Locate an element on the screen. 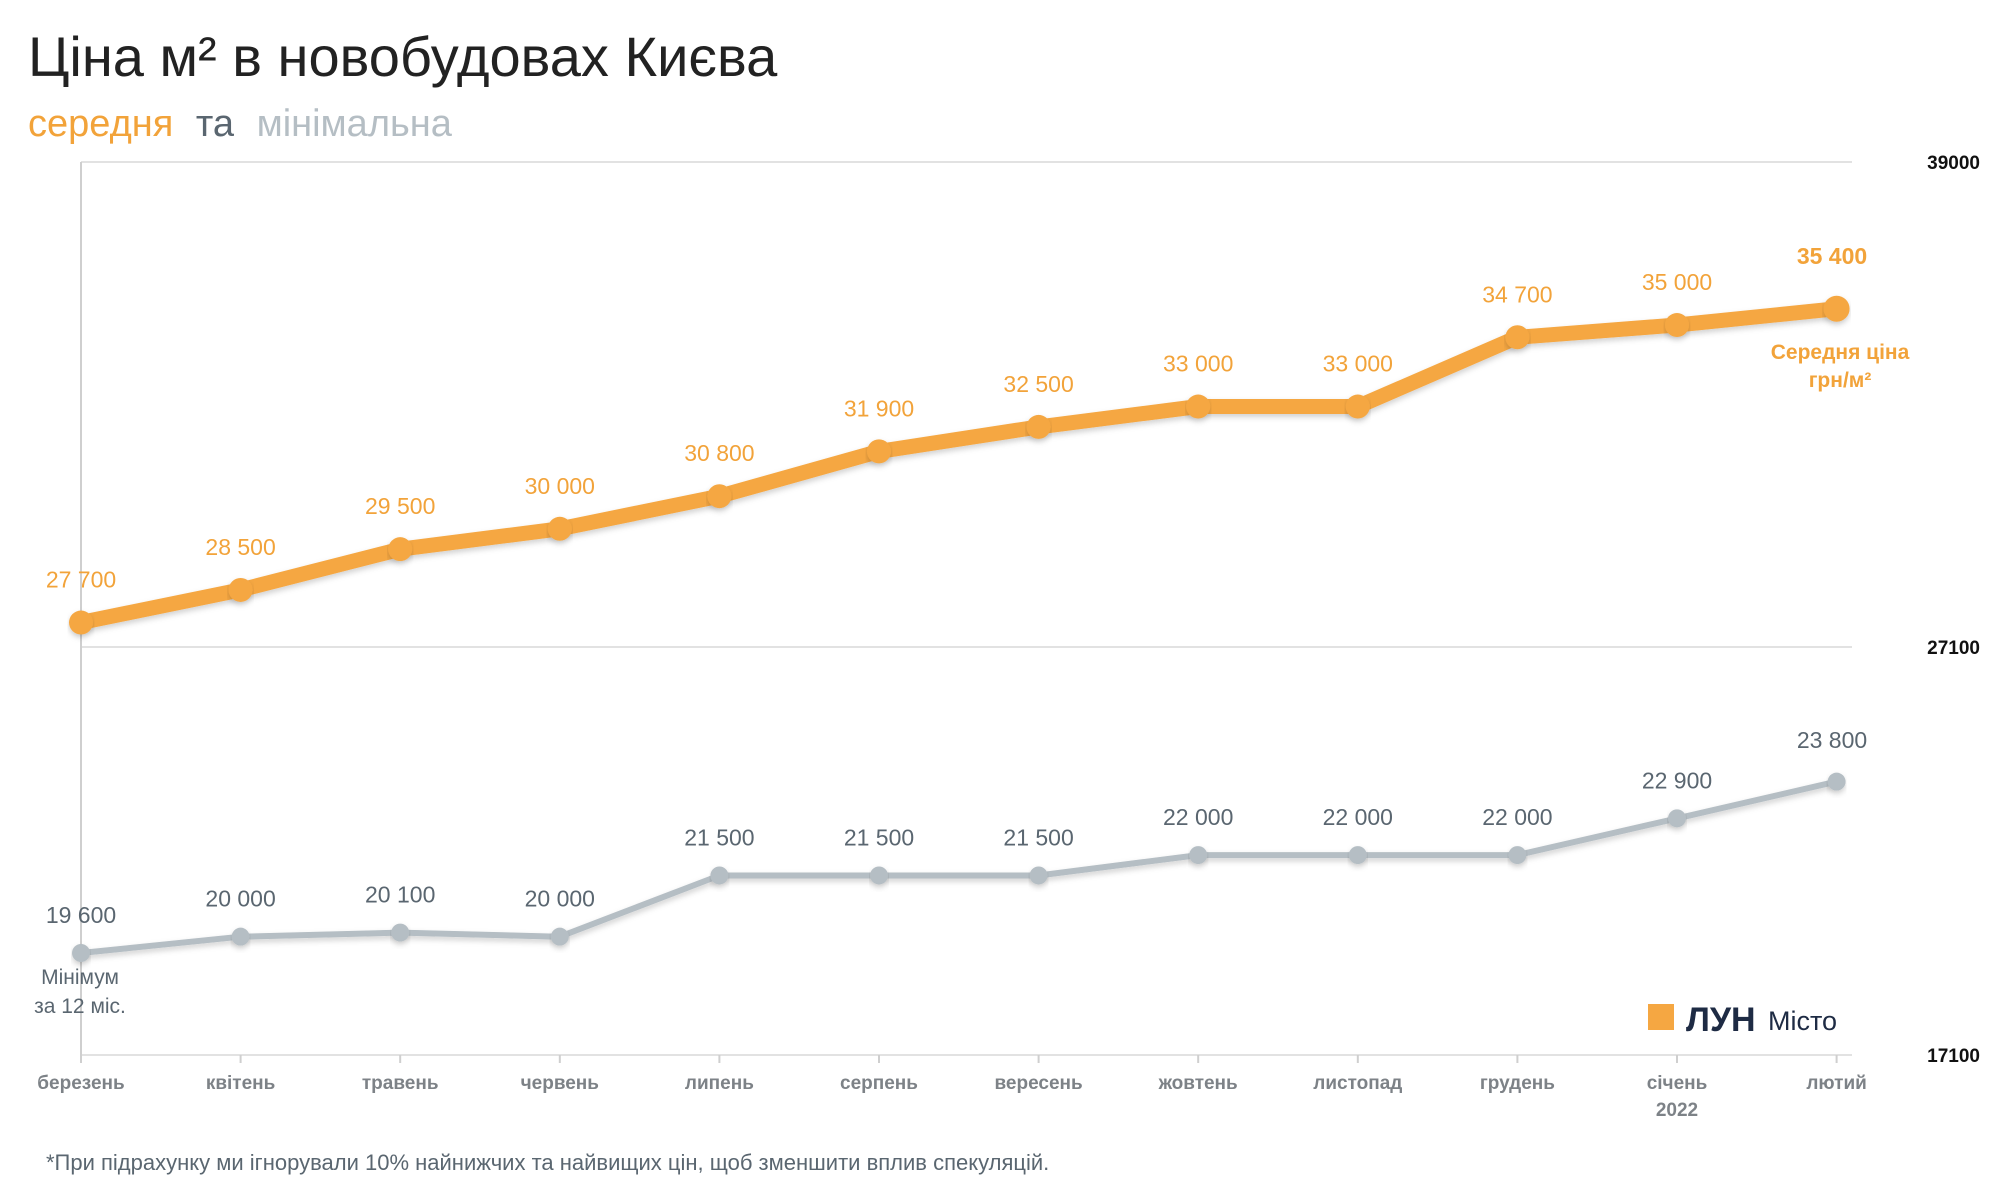  minimum-price-label: 23 800 is located at coordinates (1832, 740).